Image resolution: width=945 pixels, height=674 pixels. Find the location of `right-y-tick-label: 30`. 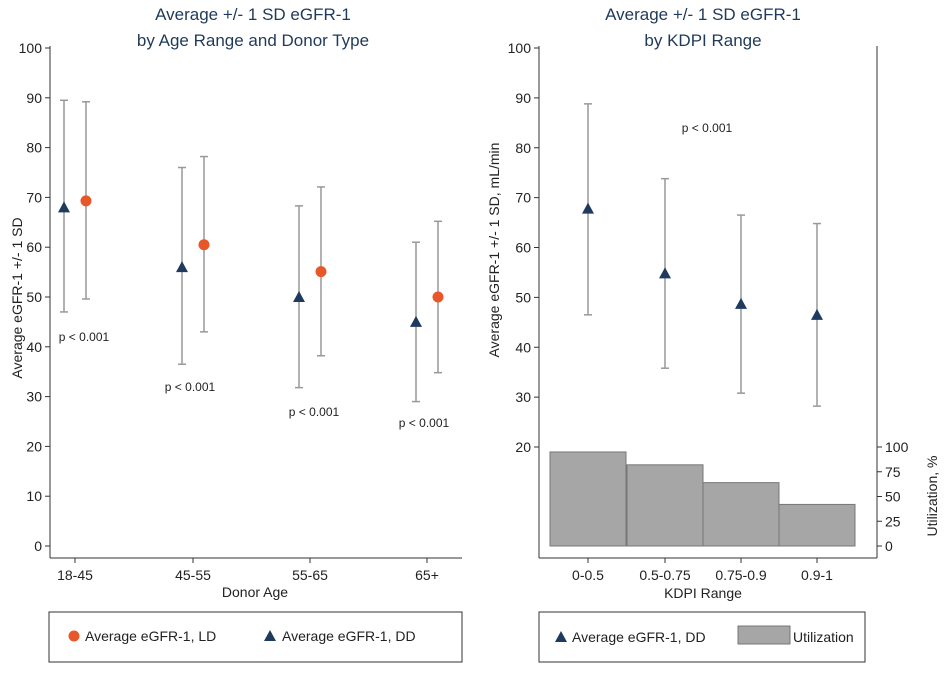

right-y-tick-label: 30 is located at coordinates (523, 397).